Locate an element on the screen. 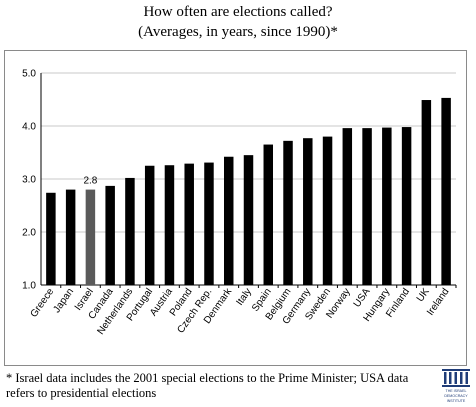 This screenshot has width=476, height=407. svg-text: THE ISRAEL is located at coordinates (456, 391).